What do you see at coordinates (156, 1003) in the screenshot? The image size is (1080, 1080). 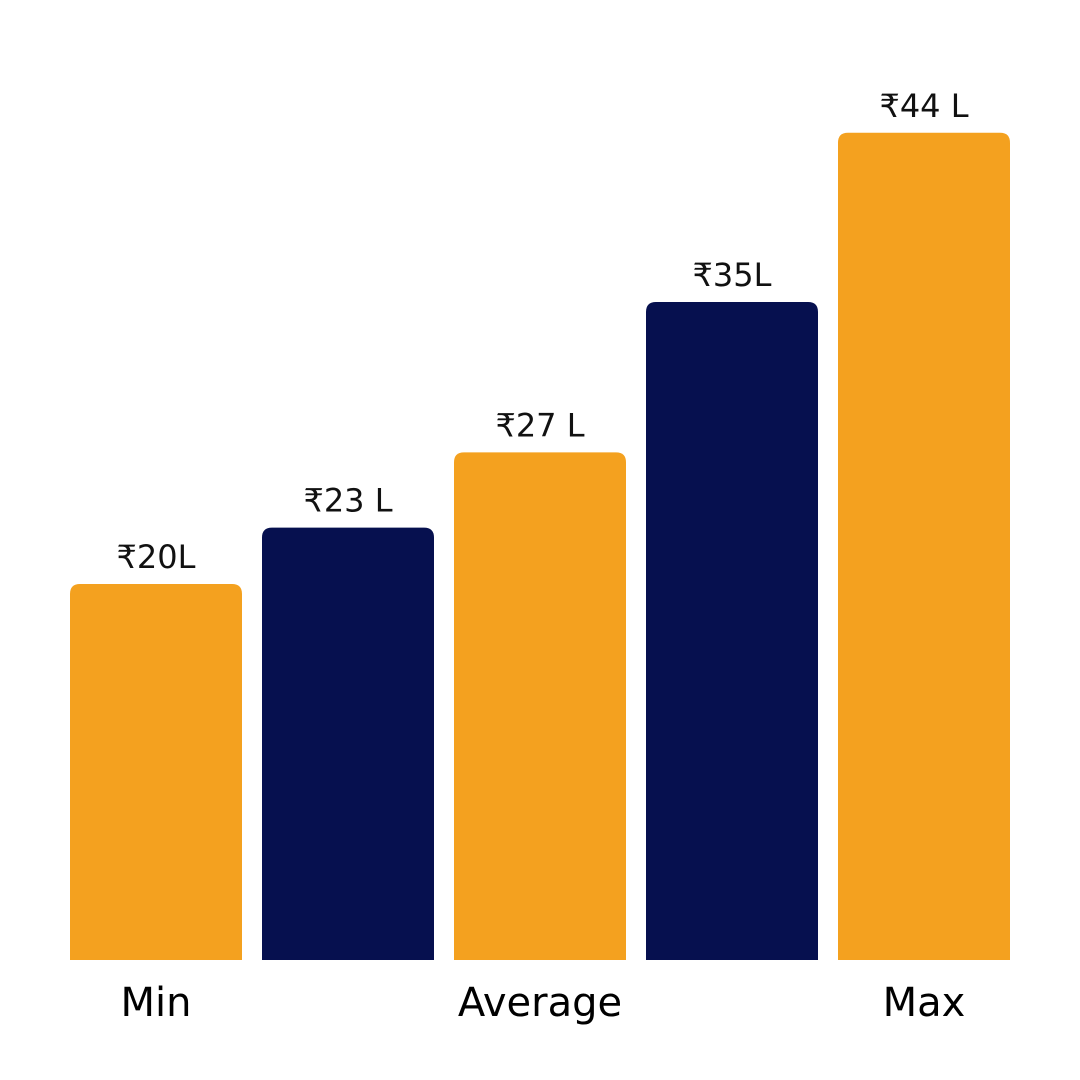 I see `category-label-1: Min` at bounding box center [156, 1003].